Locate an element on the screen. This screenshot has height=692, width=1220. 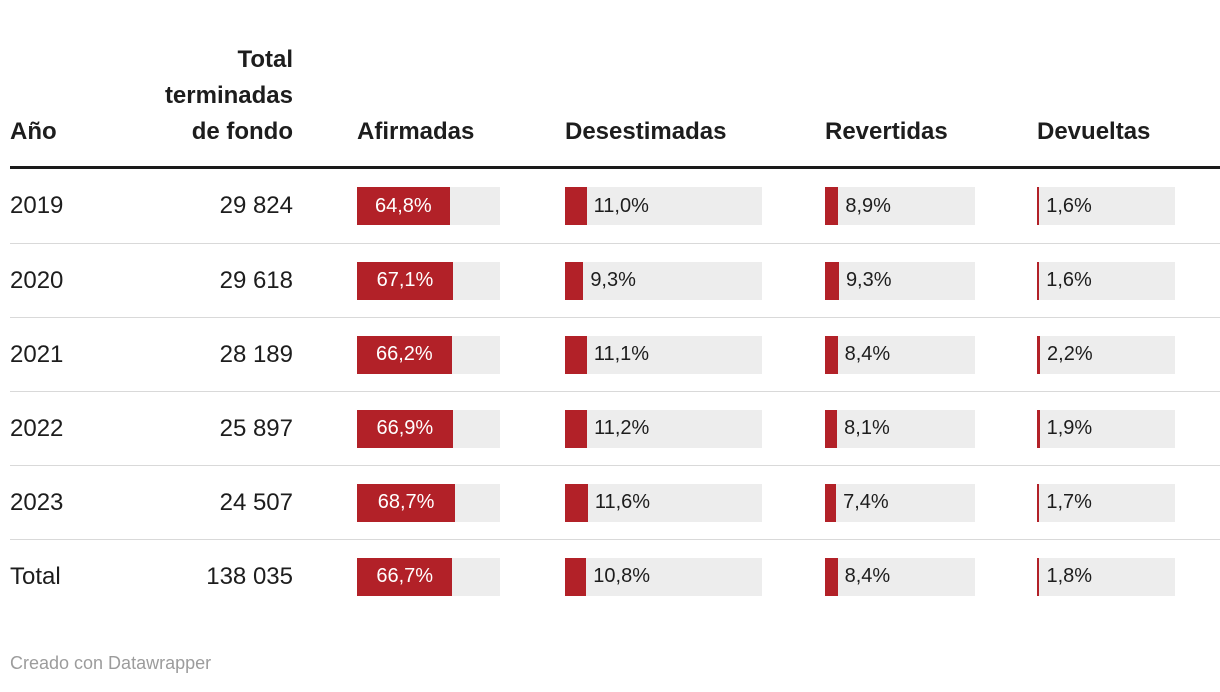
bar-label: 64,8% is located at coordinates (403, 205).